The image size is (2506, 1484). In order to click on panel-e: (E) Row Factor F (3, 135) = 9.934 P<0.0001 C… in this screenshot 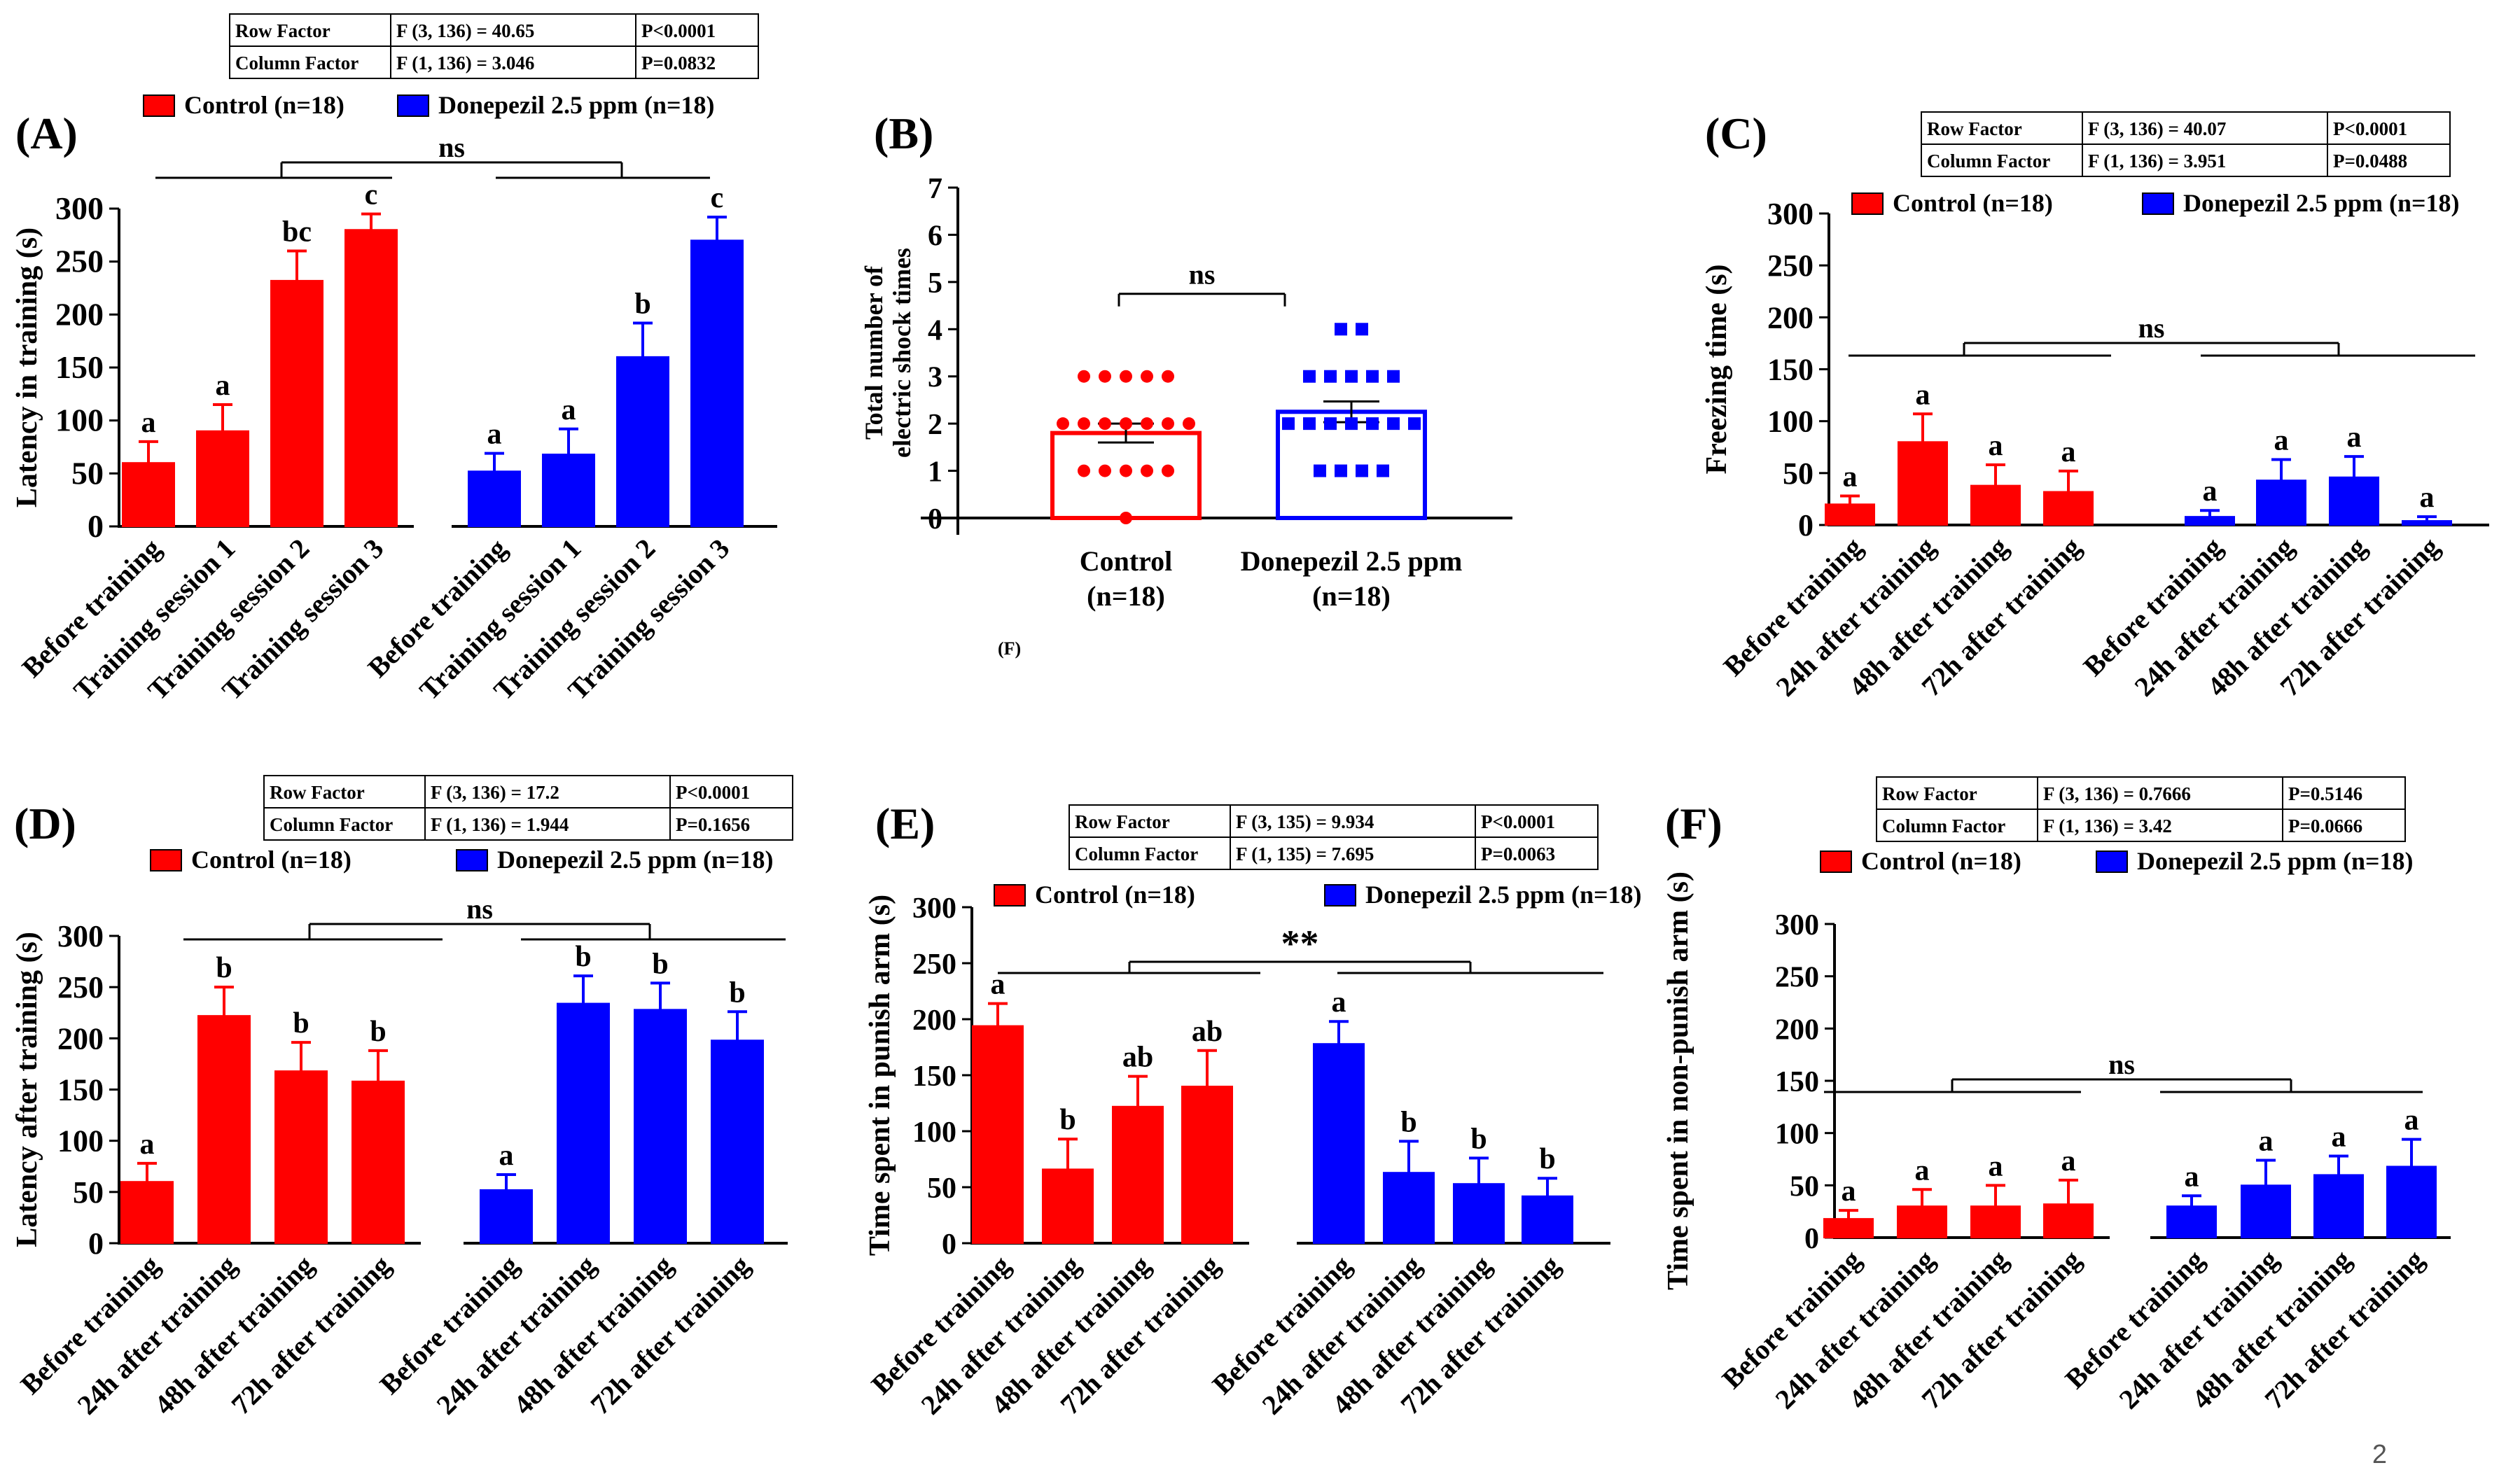, I will do `click(1253, 1110)`.